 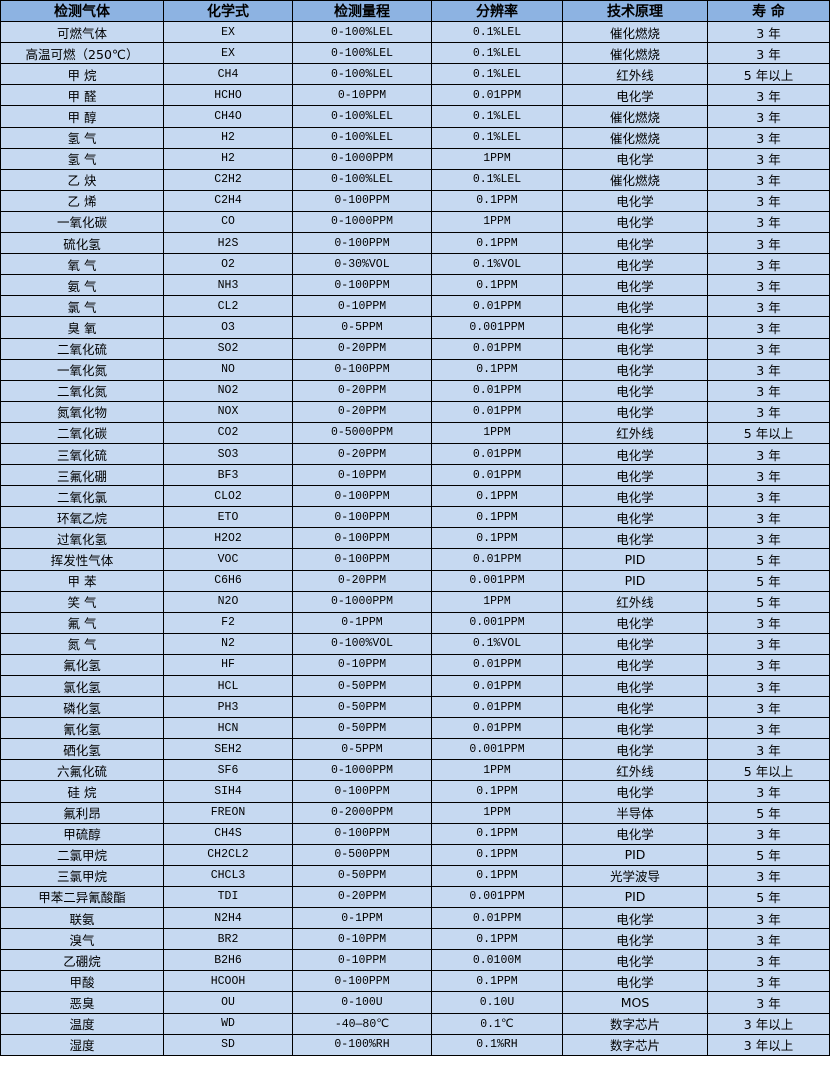 What do you see at coordinates (497, 432) in the screenshot?
I see `cell-resolution: 1PPM` at bounding box center [497, 432].